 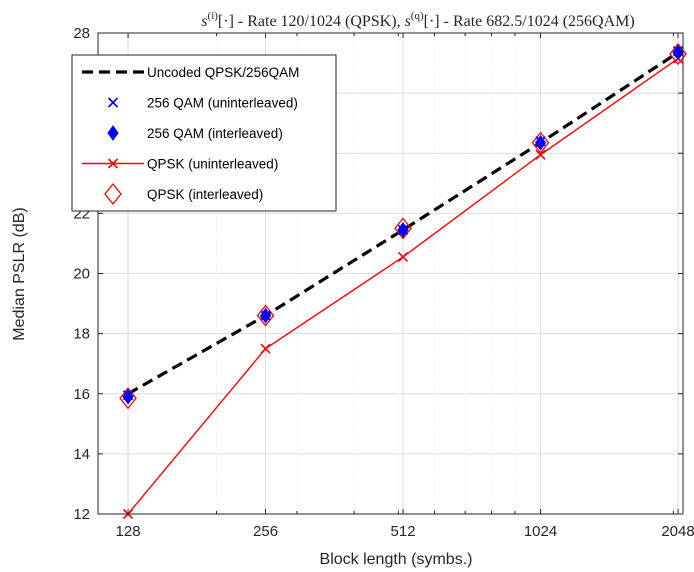 What do you see at coordinates (128, 531) in the screenshot?
I see `x-tick-label: 128` at bounding box center [128, 531].